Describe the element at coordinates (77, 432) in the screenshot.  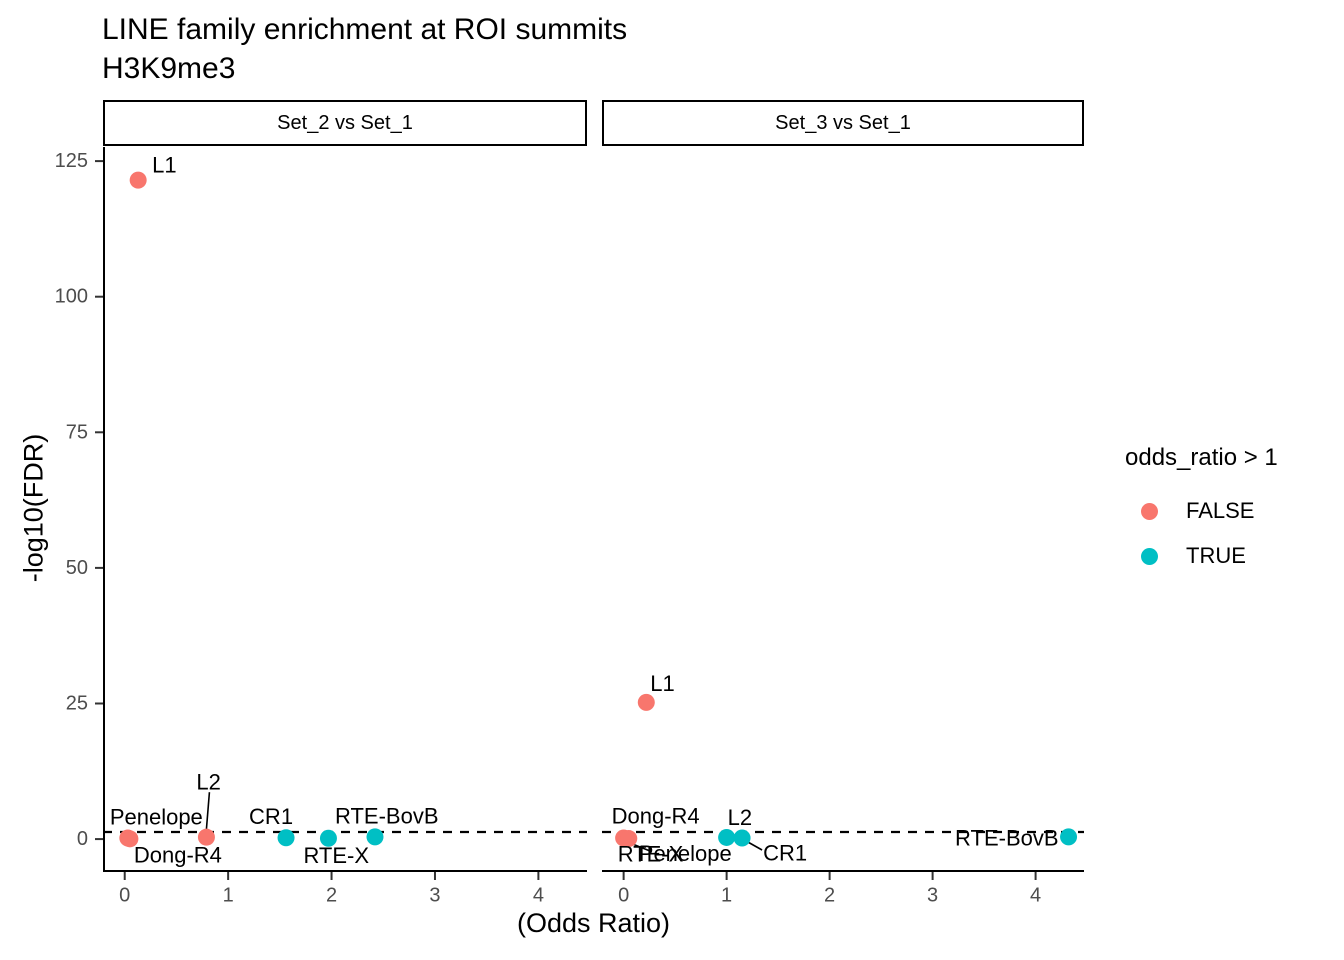
I see `y-tick-label: 75` at that location.